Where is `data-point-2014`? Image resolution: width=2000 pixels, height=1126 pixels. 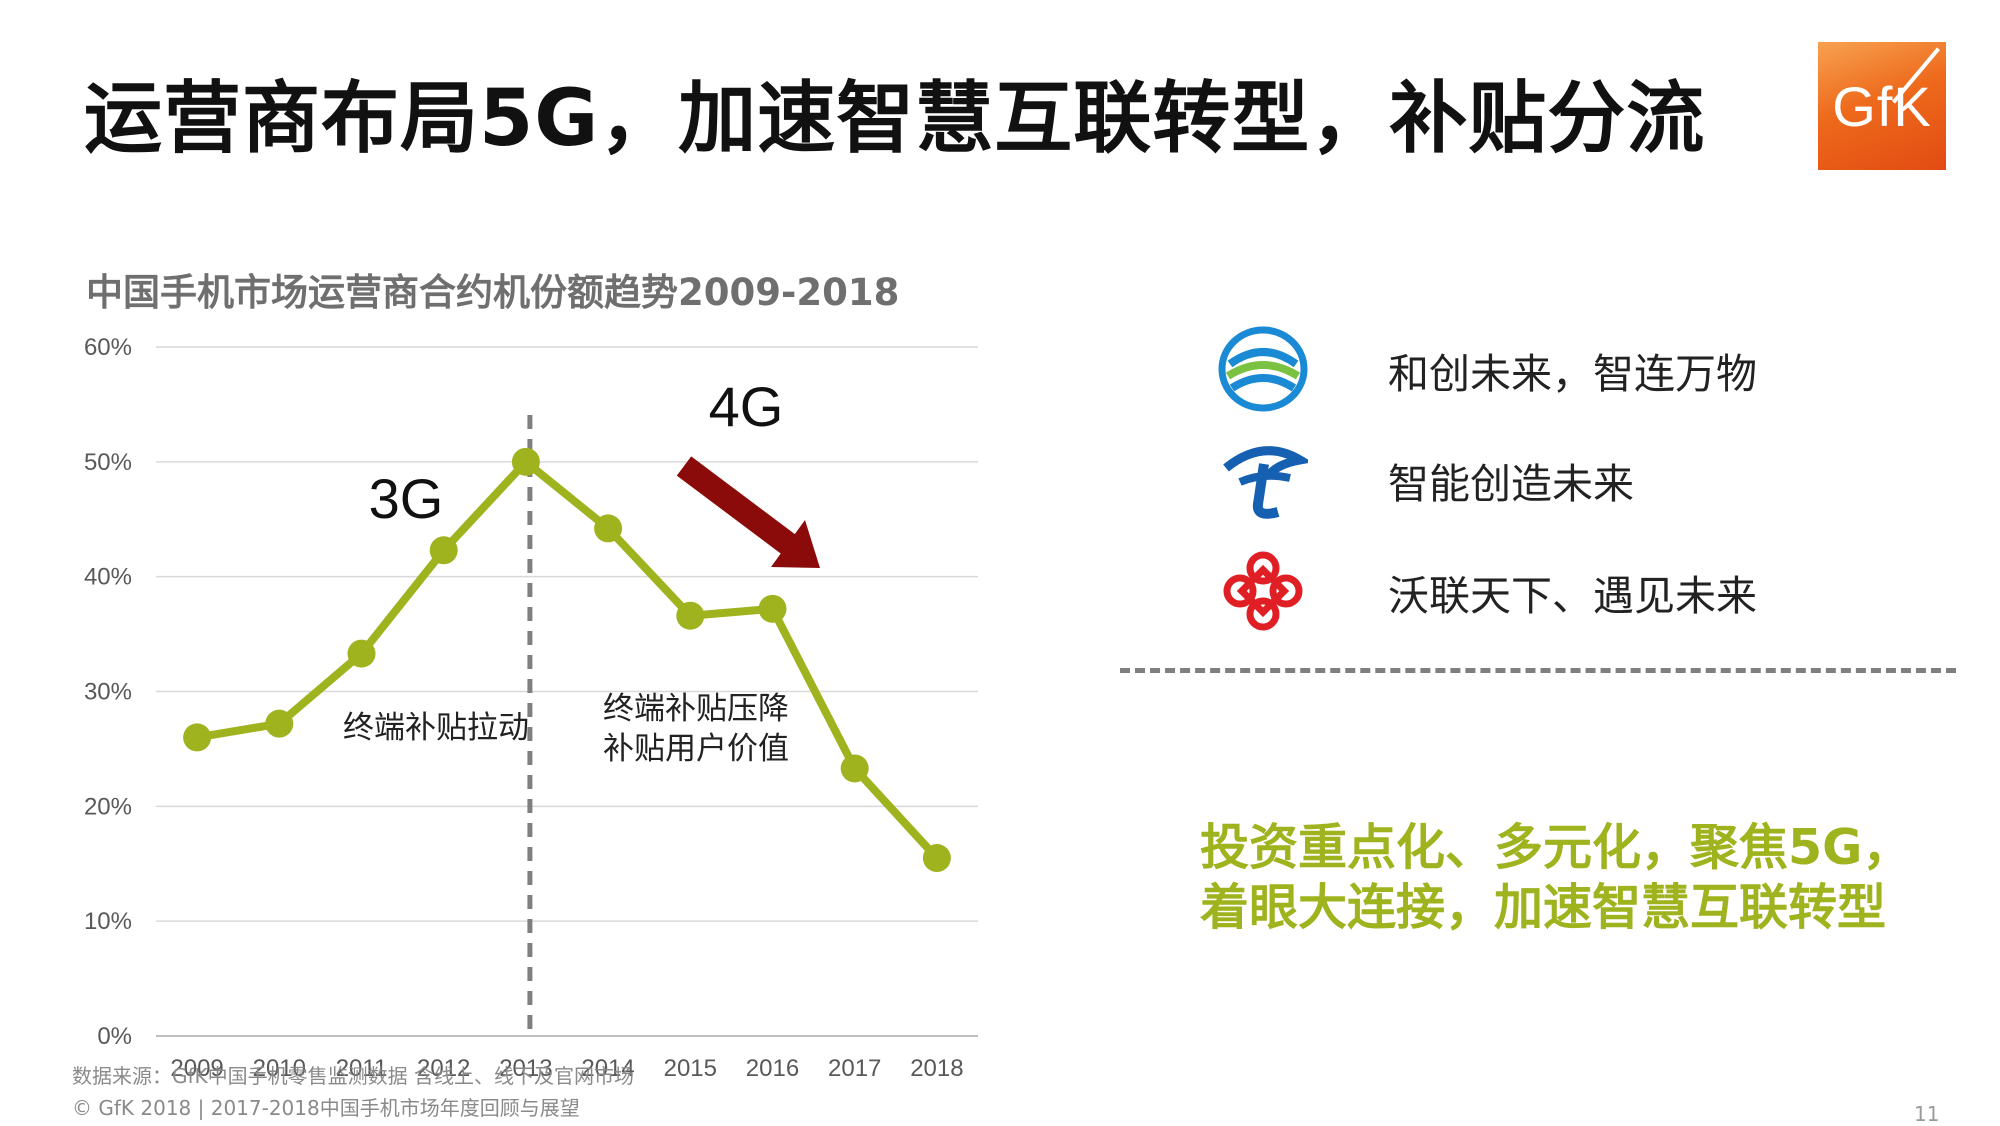 data-point-2014 is located at coordinates (608, 528).